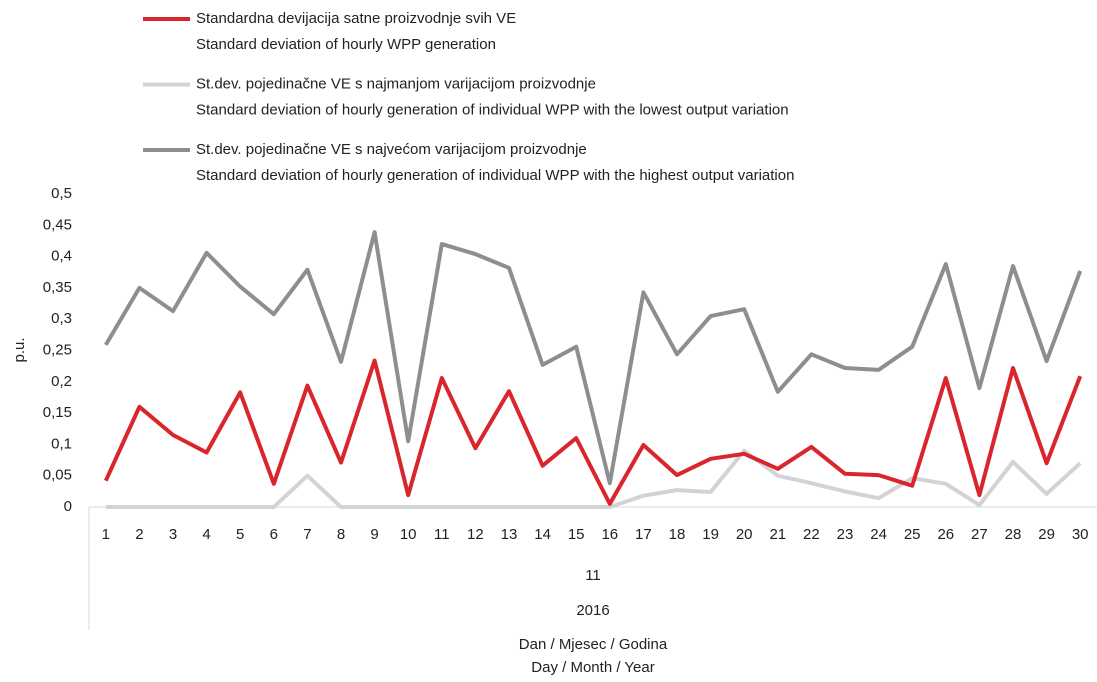 Image resolution: width=1097 pixels, height=682 pixels. What do you see at coordinates (61, 193) in the screenshot?
I see `y-tick-label: 0,5` at bounding box center [61, 193].